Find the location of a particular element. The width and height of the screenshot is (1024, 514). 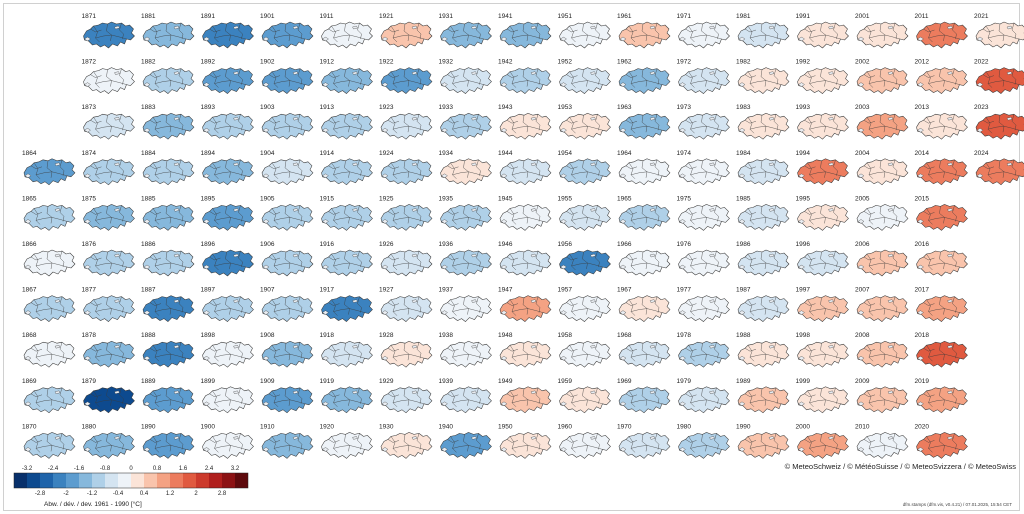

map-1873: 1873 is located at coordinates (108, 122).